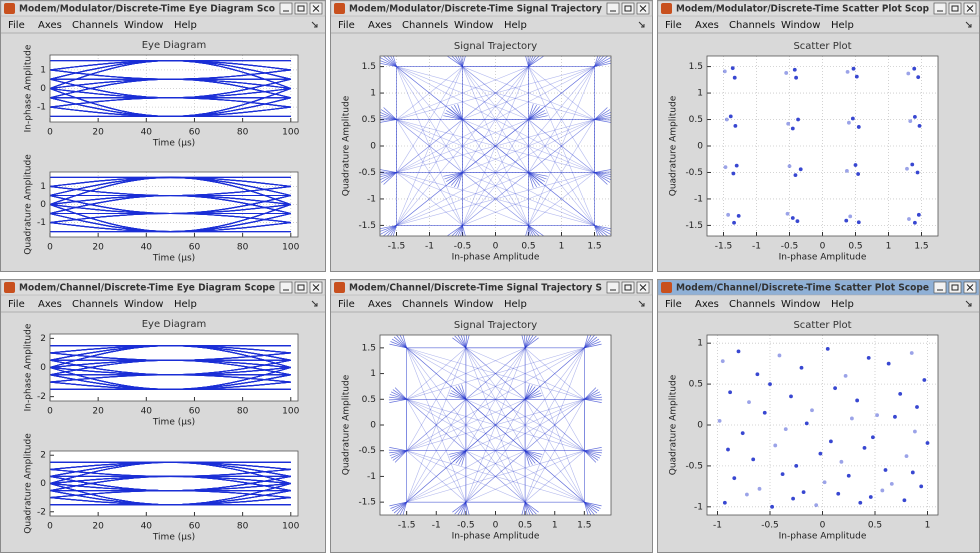  What do you see at coordinates (367, 451) in the screenshot?
I see `y-tick-label: -0.5` at bounding box center [367, 451].